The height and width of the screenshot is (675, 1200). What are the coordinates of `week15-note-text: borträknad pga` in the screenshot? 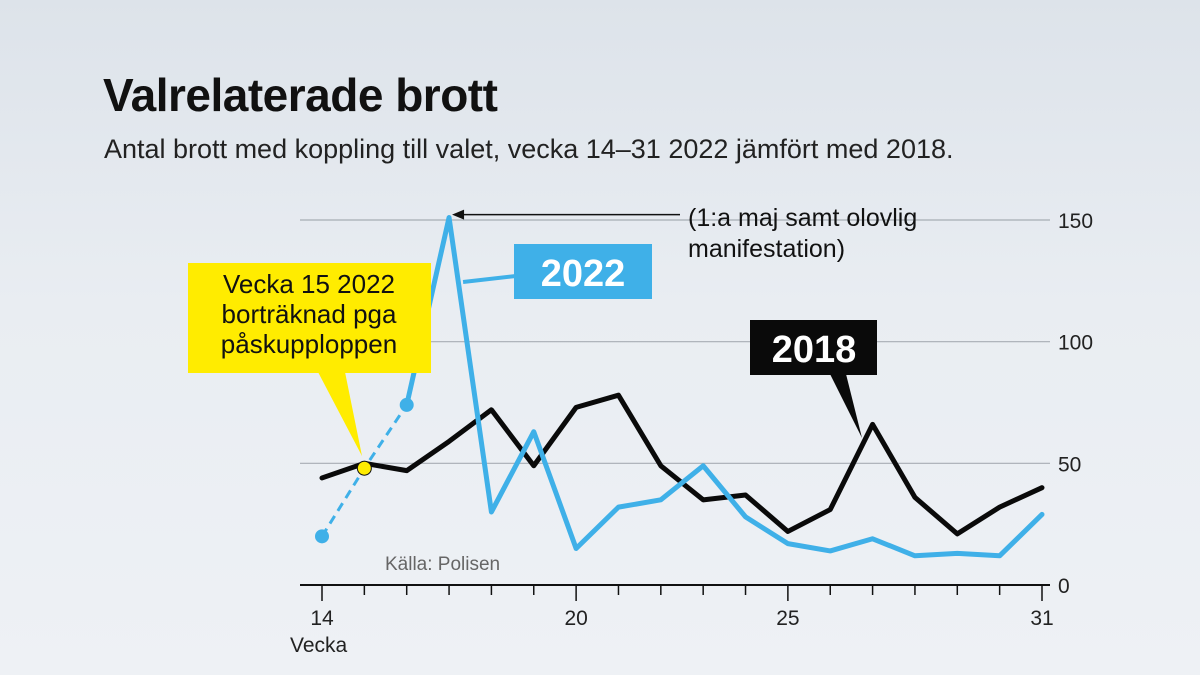 It's located at (309, 314).